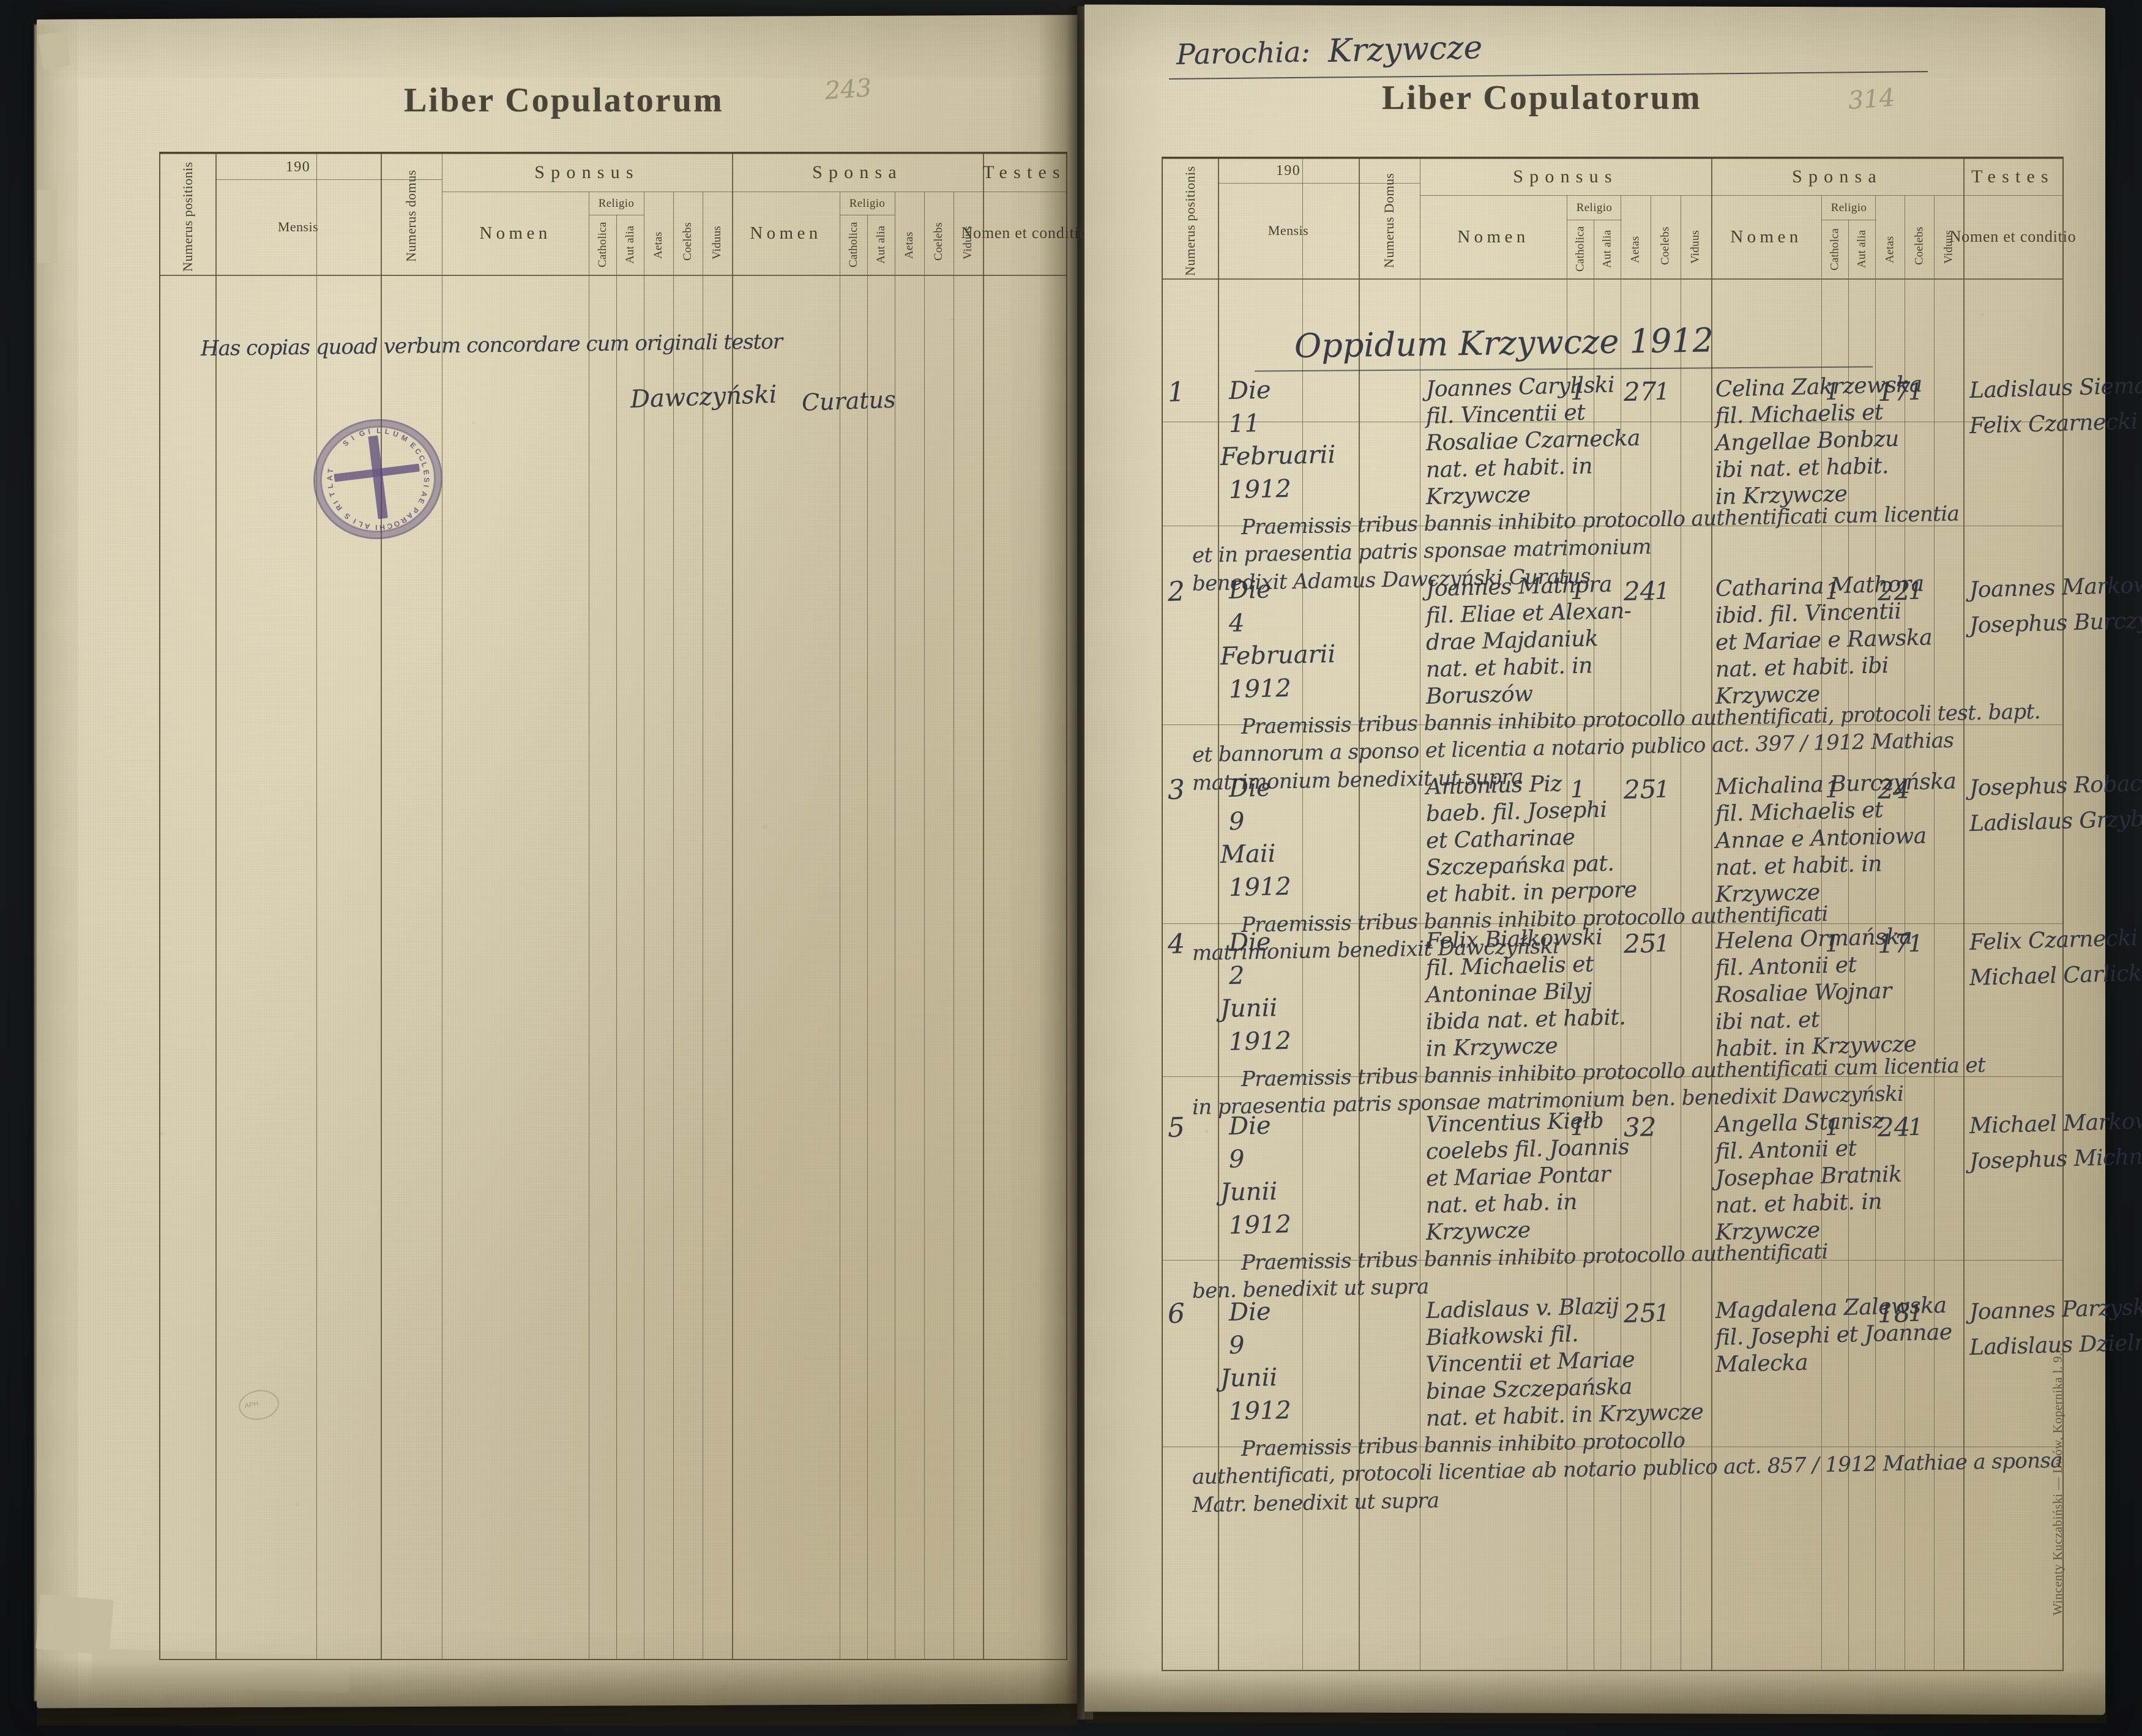  What do you see at coordinates (1501, 1203) in the screenshot?
I see `groom-name-line: nat. et hab. in` at bounding box center [1501, 1203].